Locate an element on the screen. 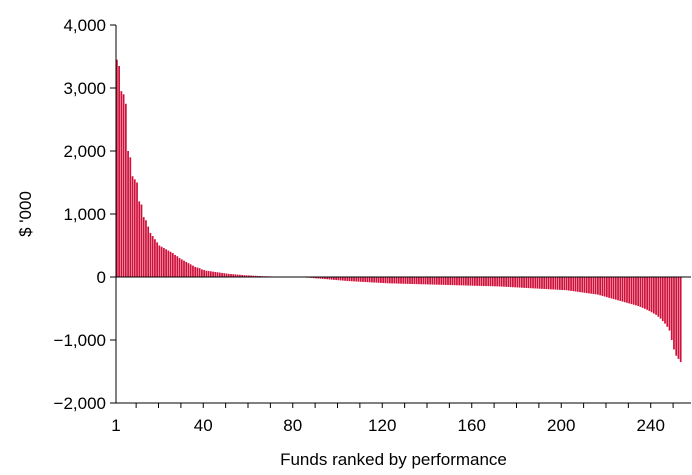 This screenshot has height=475, width=692. y-tick-label: 2,000 is located at coordinates (84, 151).